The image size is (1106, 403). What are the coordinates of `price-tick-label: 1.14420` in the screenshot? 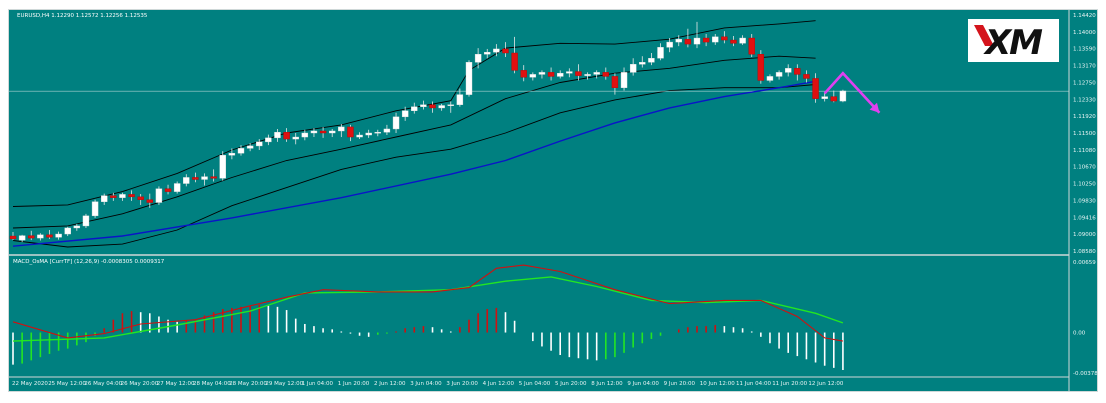 It's located at (1084, 16).